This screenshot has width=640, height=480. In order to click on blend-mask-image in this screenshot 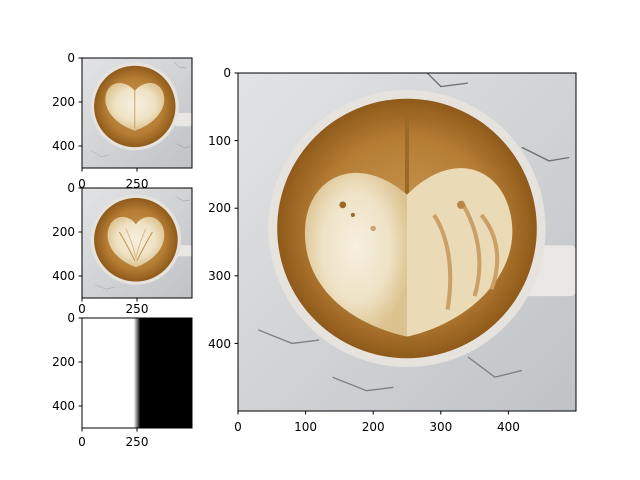, I will do `click(137, 373)`.